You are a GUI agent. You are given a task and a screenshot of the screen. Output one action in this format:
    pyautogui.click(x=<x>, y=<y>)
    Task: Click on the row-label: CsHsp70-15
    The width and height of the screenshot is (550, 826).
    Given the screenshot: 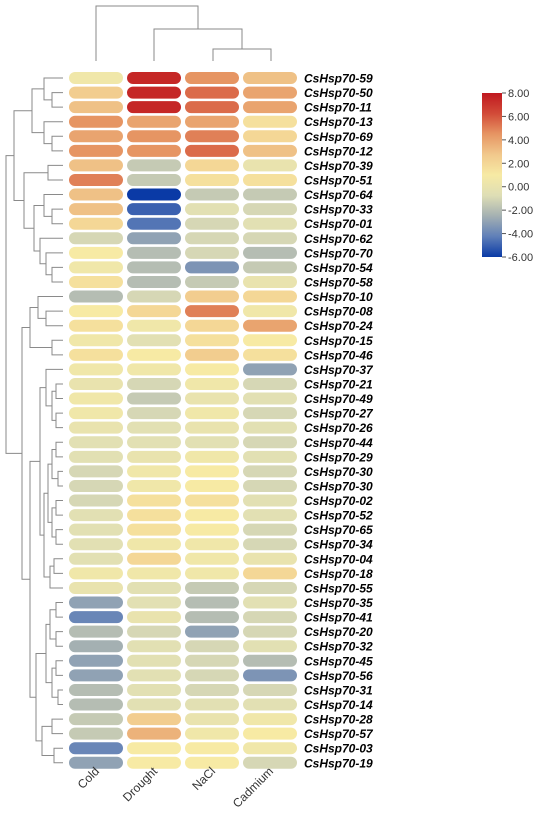 What is the action you would take?
    pyautogui.click(x=338, y=341)
    